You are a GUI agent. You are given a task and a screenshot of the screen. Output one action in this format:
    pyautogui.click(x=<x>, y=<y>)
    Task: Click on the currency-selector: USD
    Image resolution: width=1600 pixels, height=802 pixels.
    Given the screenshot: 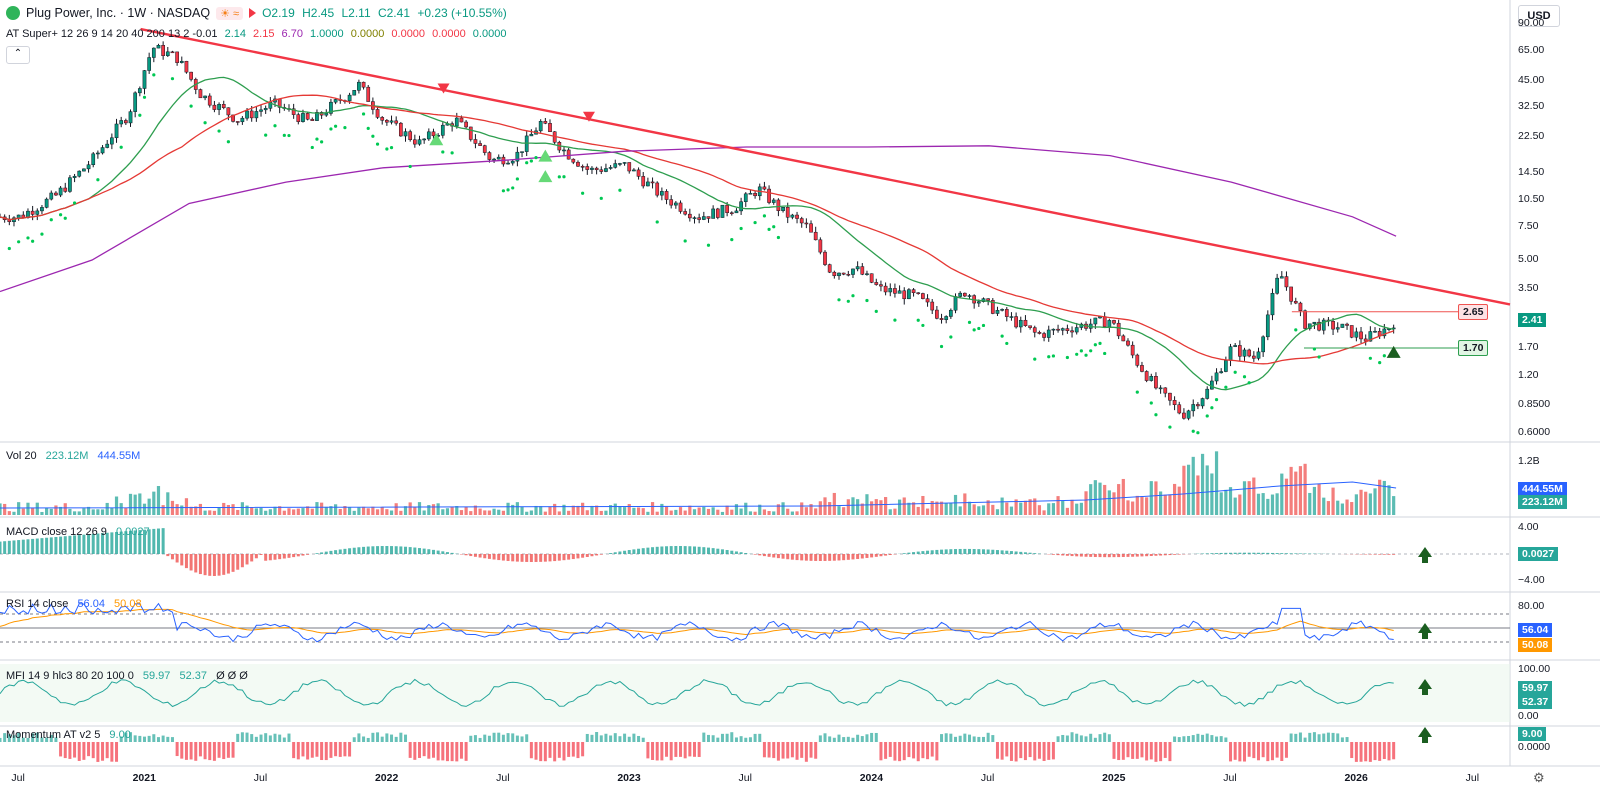 What is the action you would take?
    pyautogui.click(x=1539, y=16)
    